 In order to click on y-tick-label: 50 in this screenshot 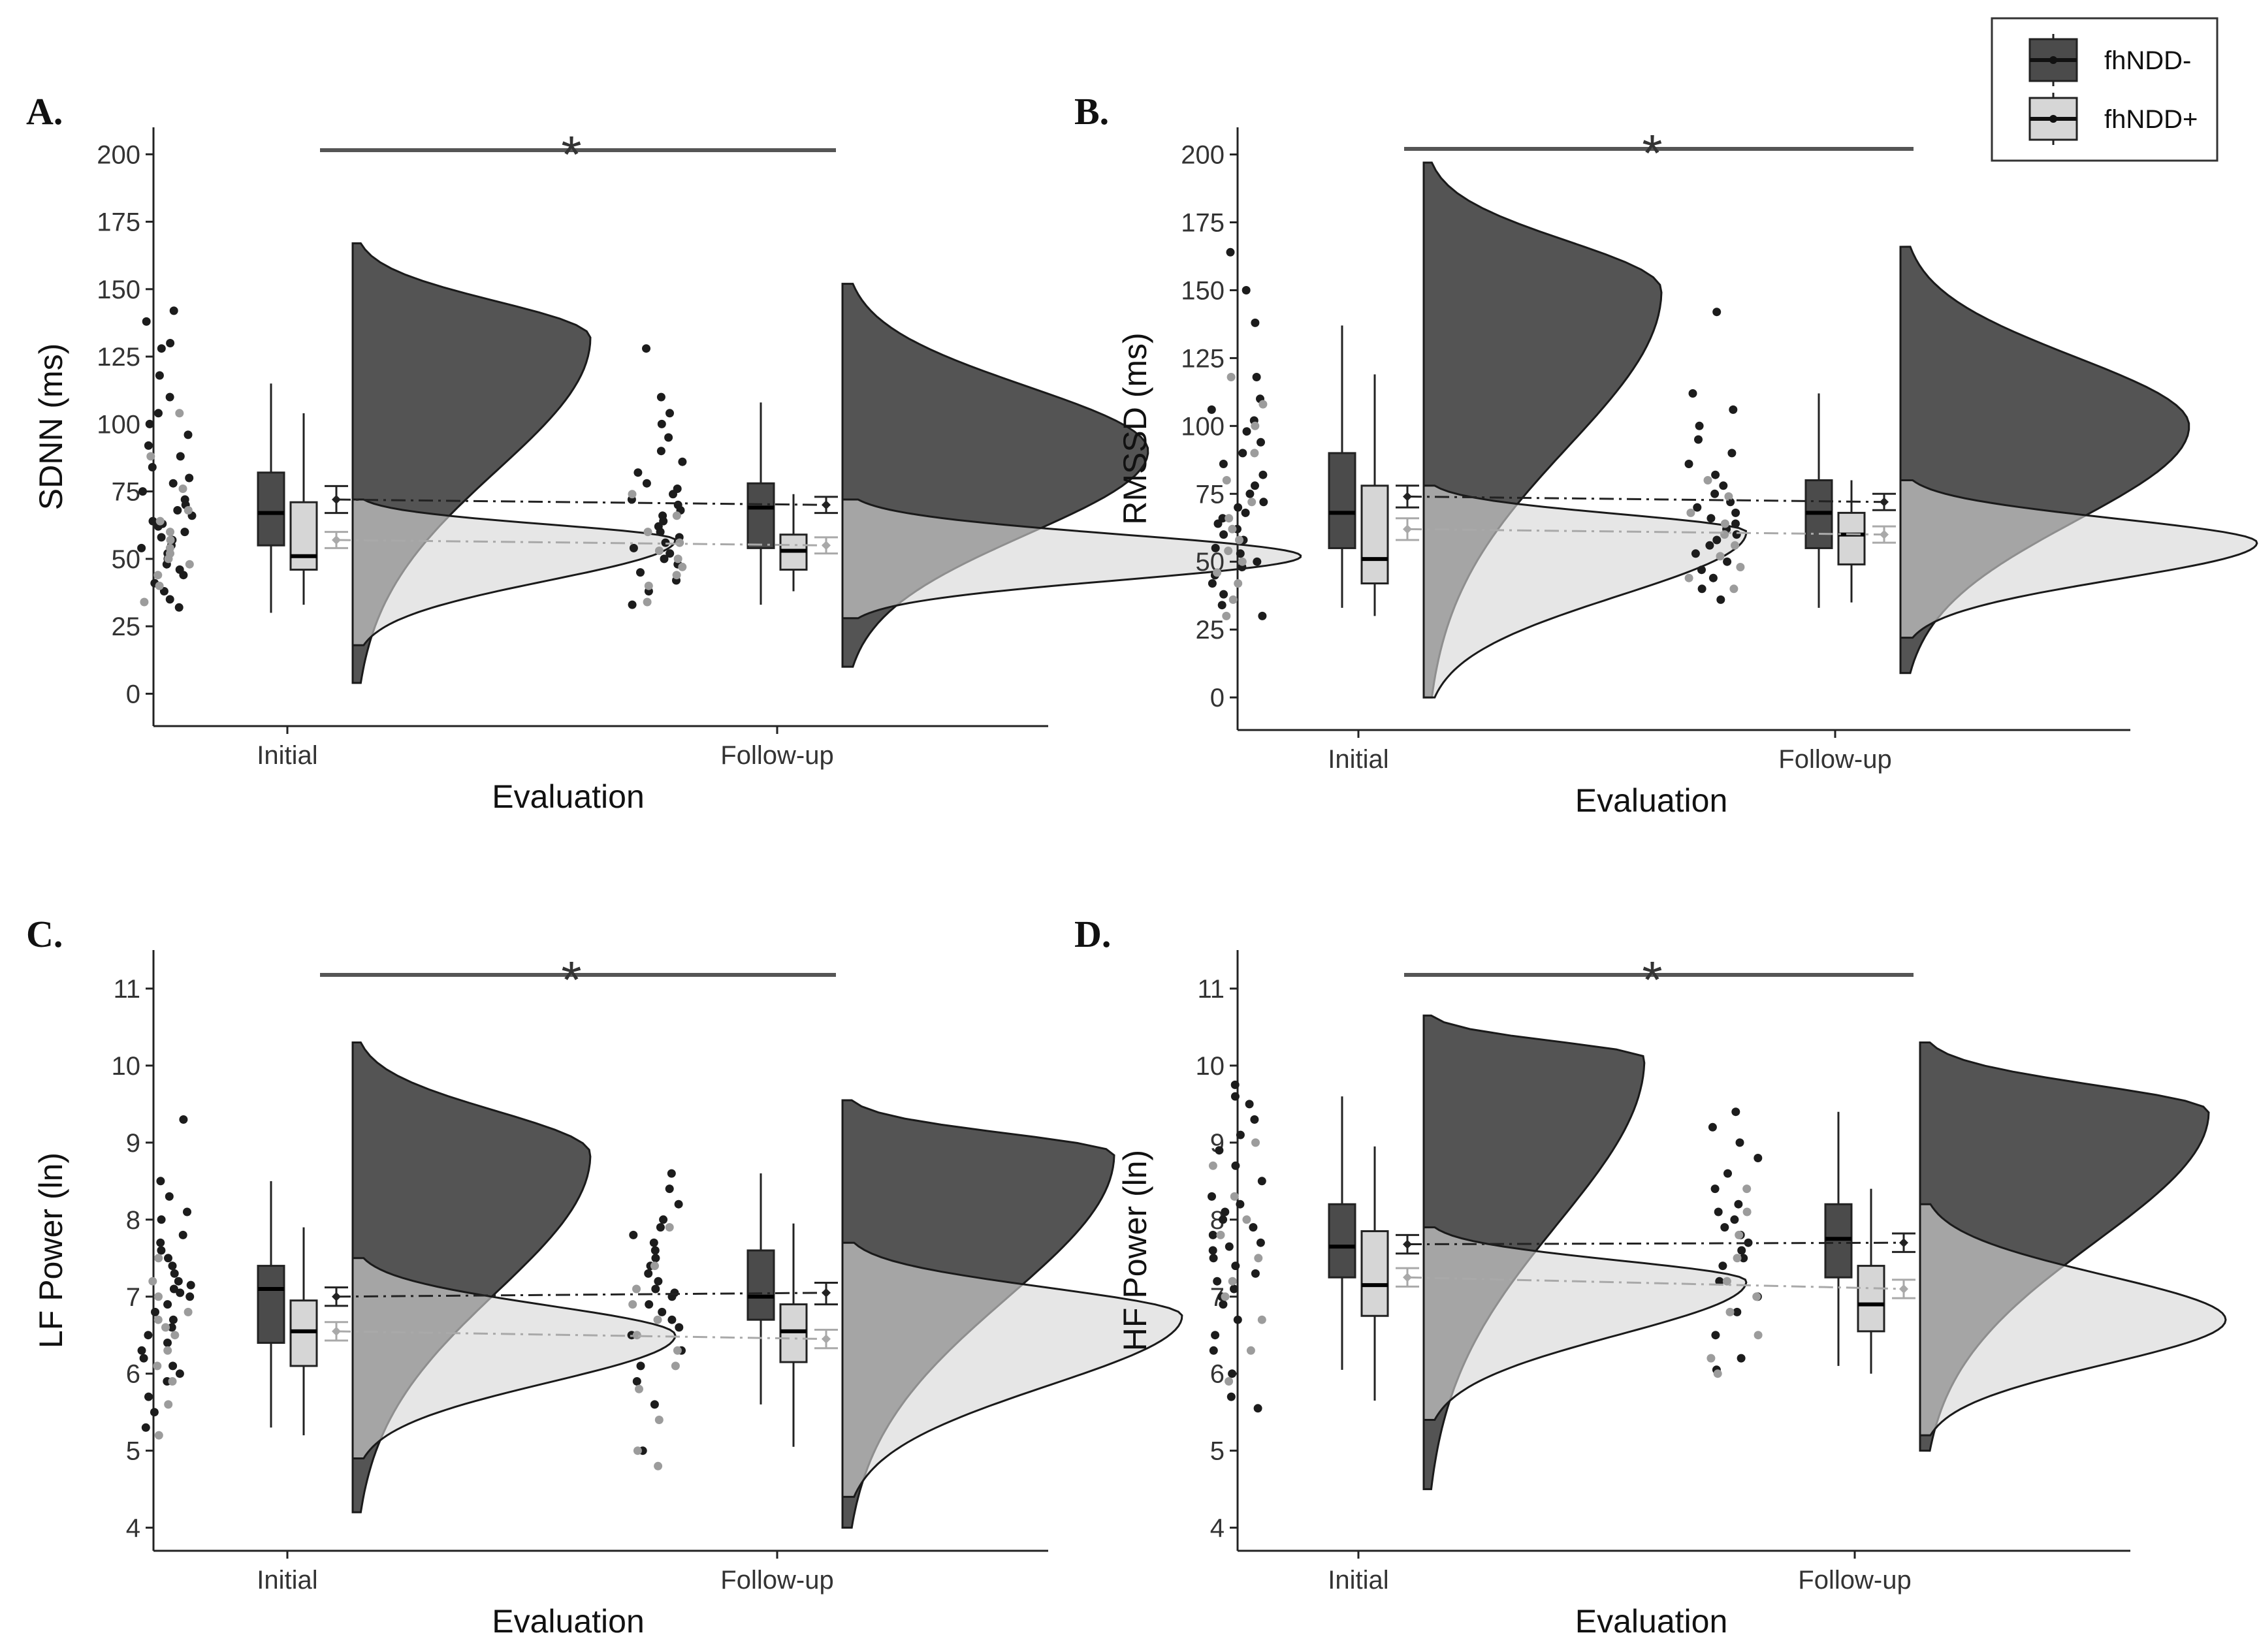, I will do `click(126, 560)`.